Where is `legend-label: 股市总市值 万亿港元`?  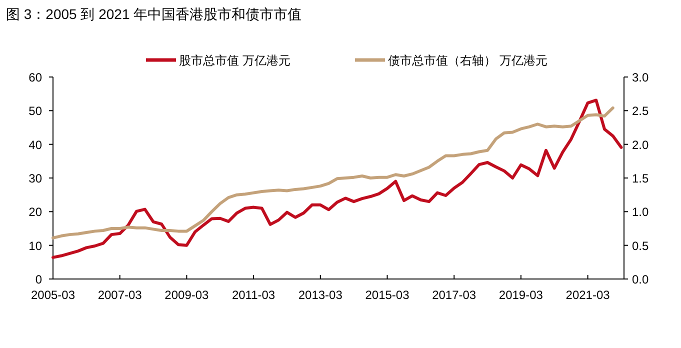
legend-label: 股市总市值 万亿港元 is located at coordinates (234, 61).